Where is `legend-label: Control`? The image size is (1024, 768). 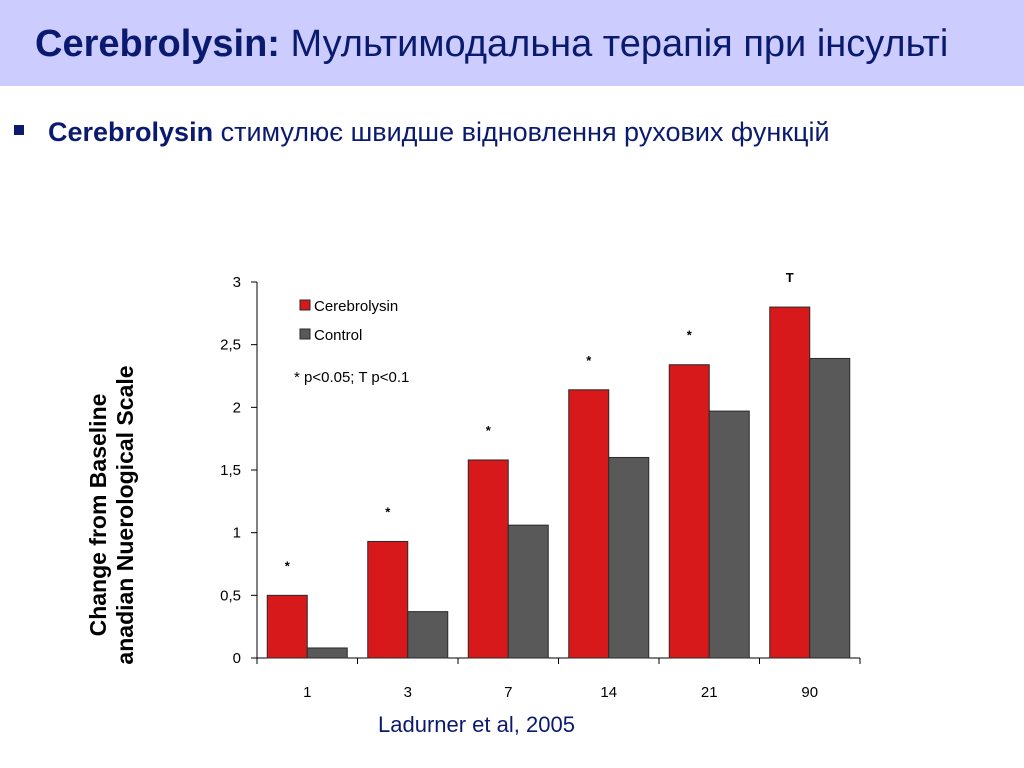 legend-label: Control is located at coordinates (338, 335).